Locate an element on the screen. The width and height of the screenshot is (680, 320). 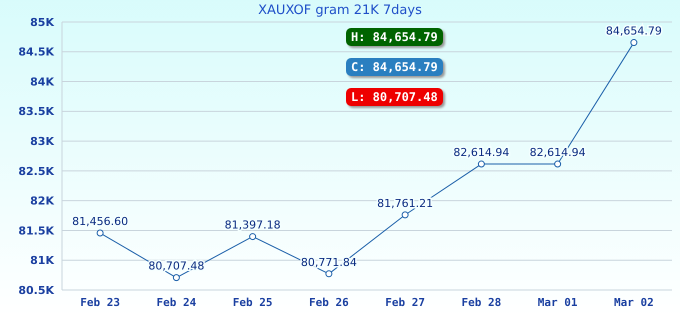
chart-title: XAUXOF gram 21K 7days is located at coordinates (340, 10).